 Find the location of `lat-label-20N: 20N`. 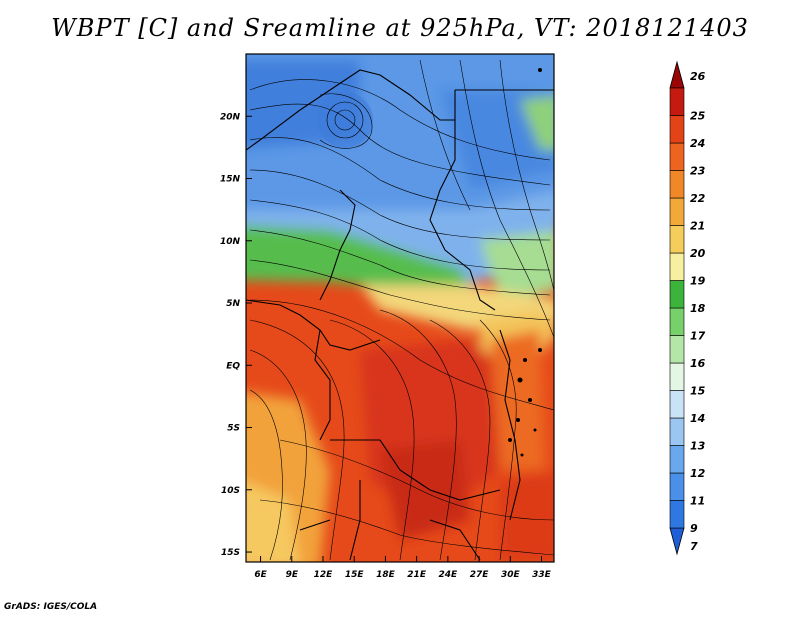

lat-label-20N: 20N is located at coordinates (230, 117).